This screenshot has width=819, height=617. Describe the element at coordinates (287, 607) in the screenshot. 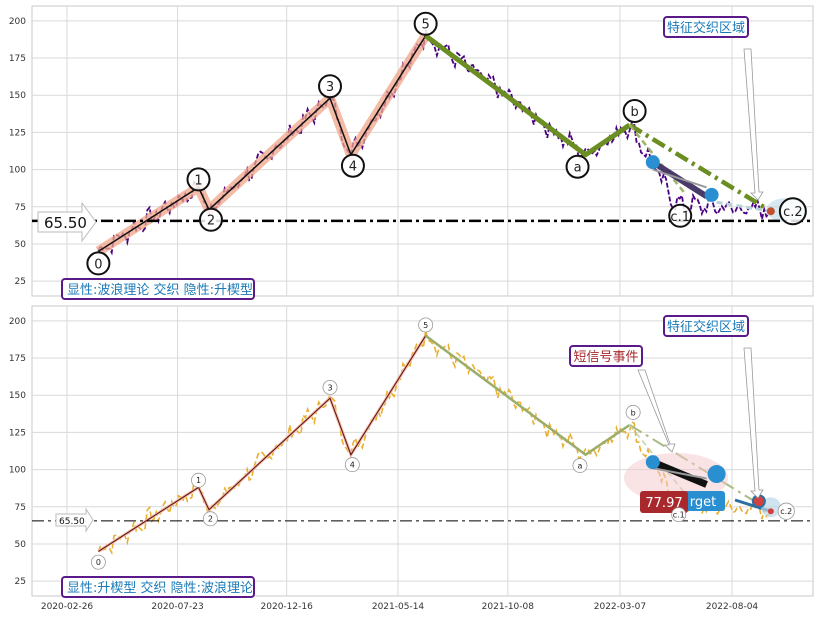

I see `x-tick-label: 2020-12-16` at that location.